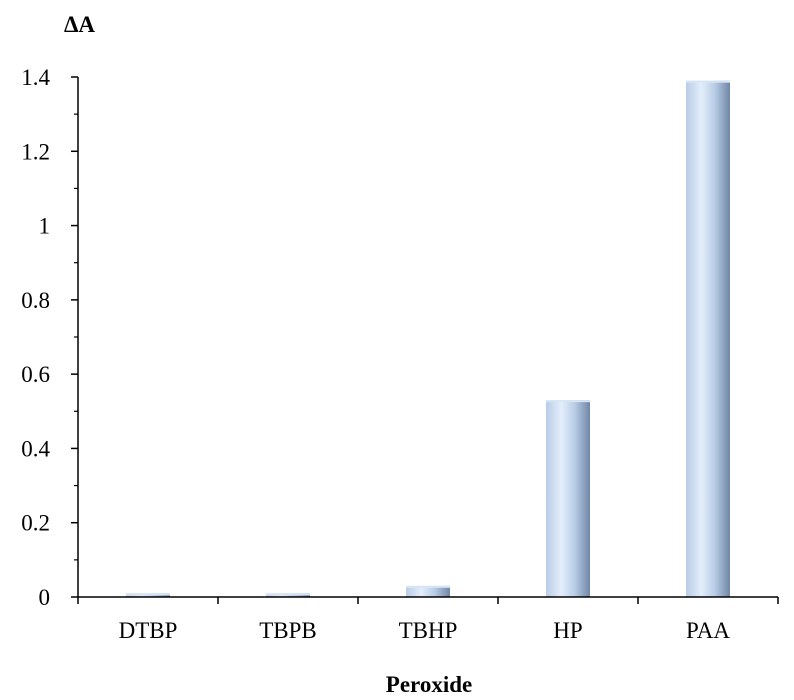  Describe the element at coordinates (428, 586) in the screenshot. I see `bar-top-tbhp` at that location.